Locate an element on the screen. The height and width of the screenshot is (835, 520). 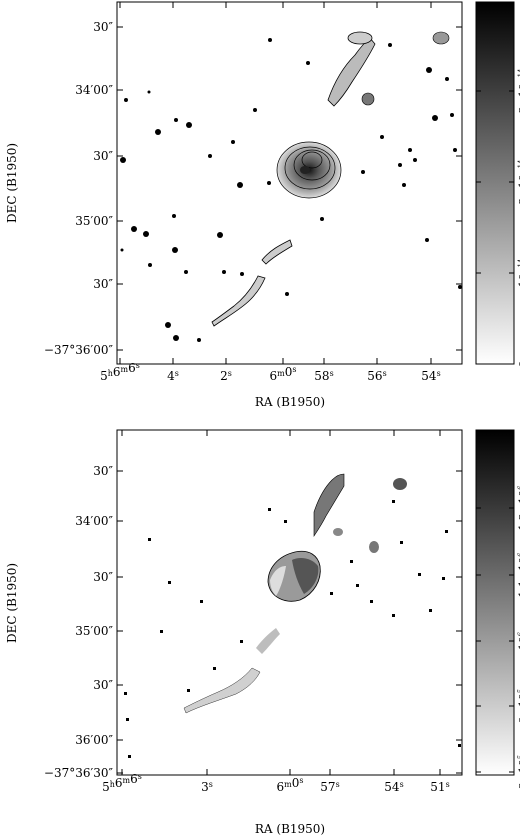
top-x-axis-label: RA (B1950) is located at coordinates (290, 402).